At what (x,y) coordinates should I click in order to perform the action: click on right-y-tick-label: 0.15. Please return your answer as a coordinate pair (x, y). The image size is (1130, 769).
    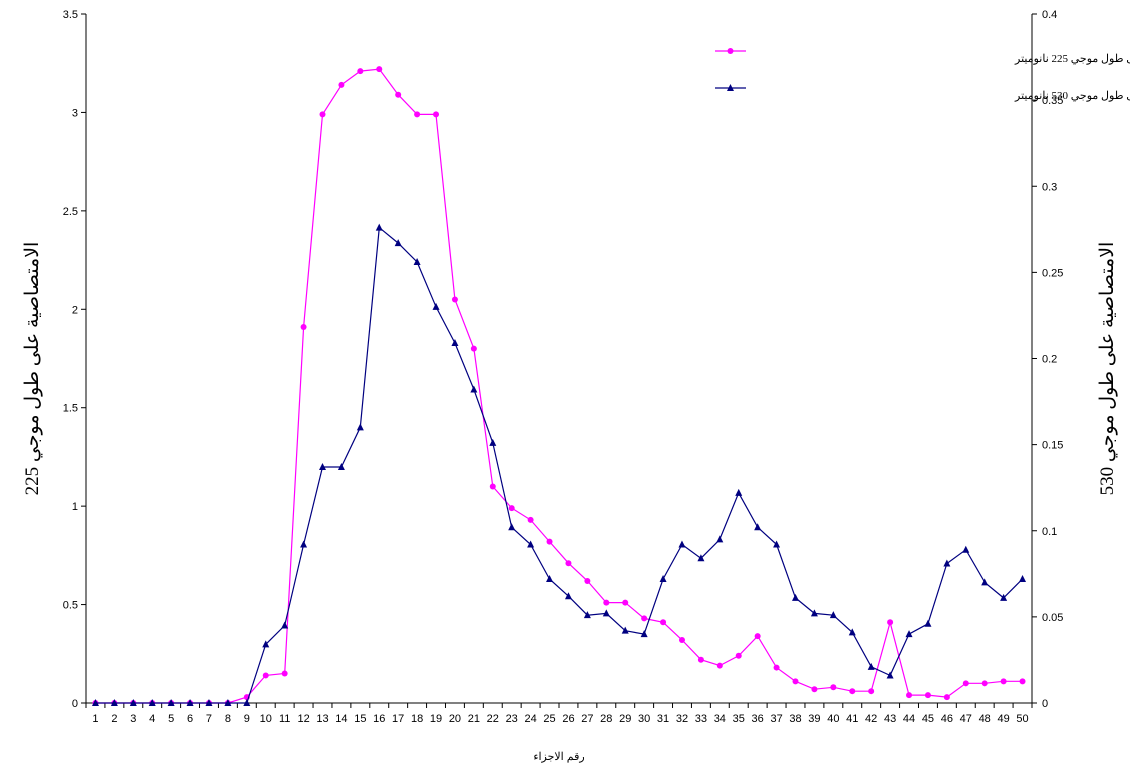
    Looking at the image, I should click on (1052, 446).